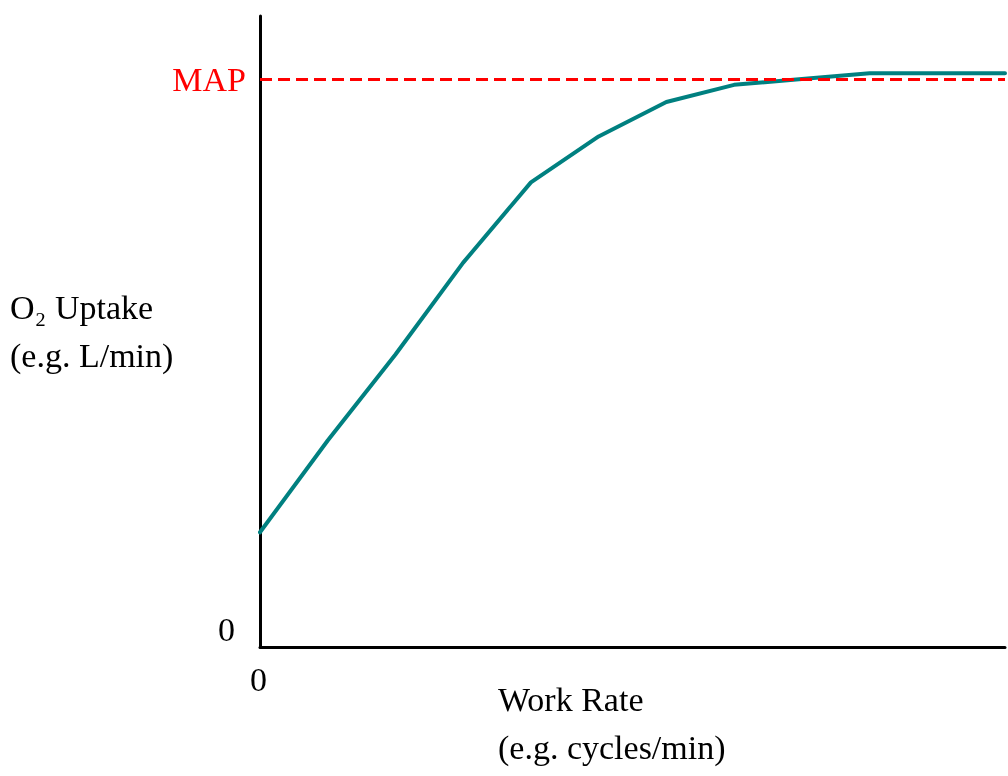 The width and height of the screenshot is (1008, 776). I want to click on ref-line-label: MAP, so click(209, 79).